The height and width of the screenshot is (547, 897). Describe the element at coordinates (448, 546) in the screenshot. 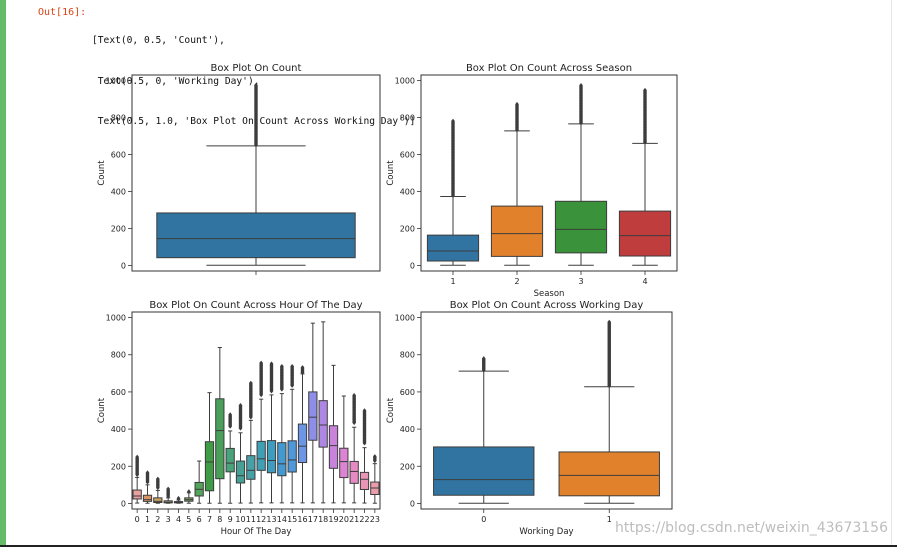

I see `cell-bottom-border` at that location.